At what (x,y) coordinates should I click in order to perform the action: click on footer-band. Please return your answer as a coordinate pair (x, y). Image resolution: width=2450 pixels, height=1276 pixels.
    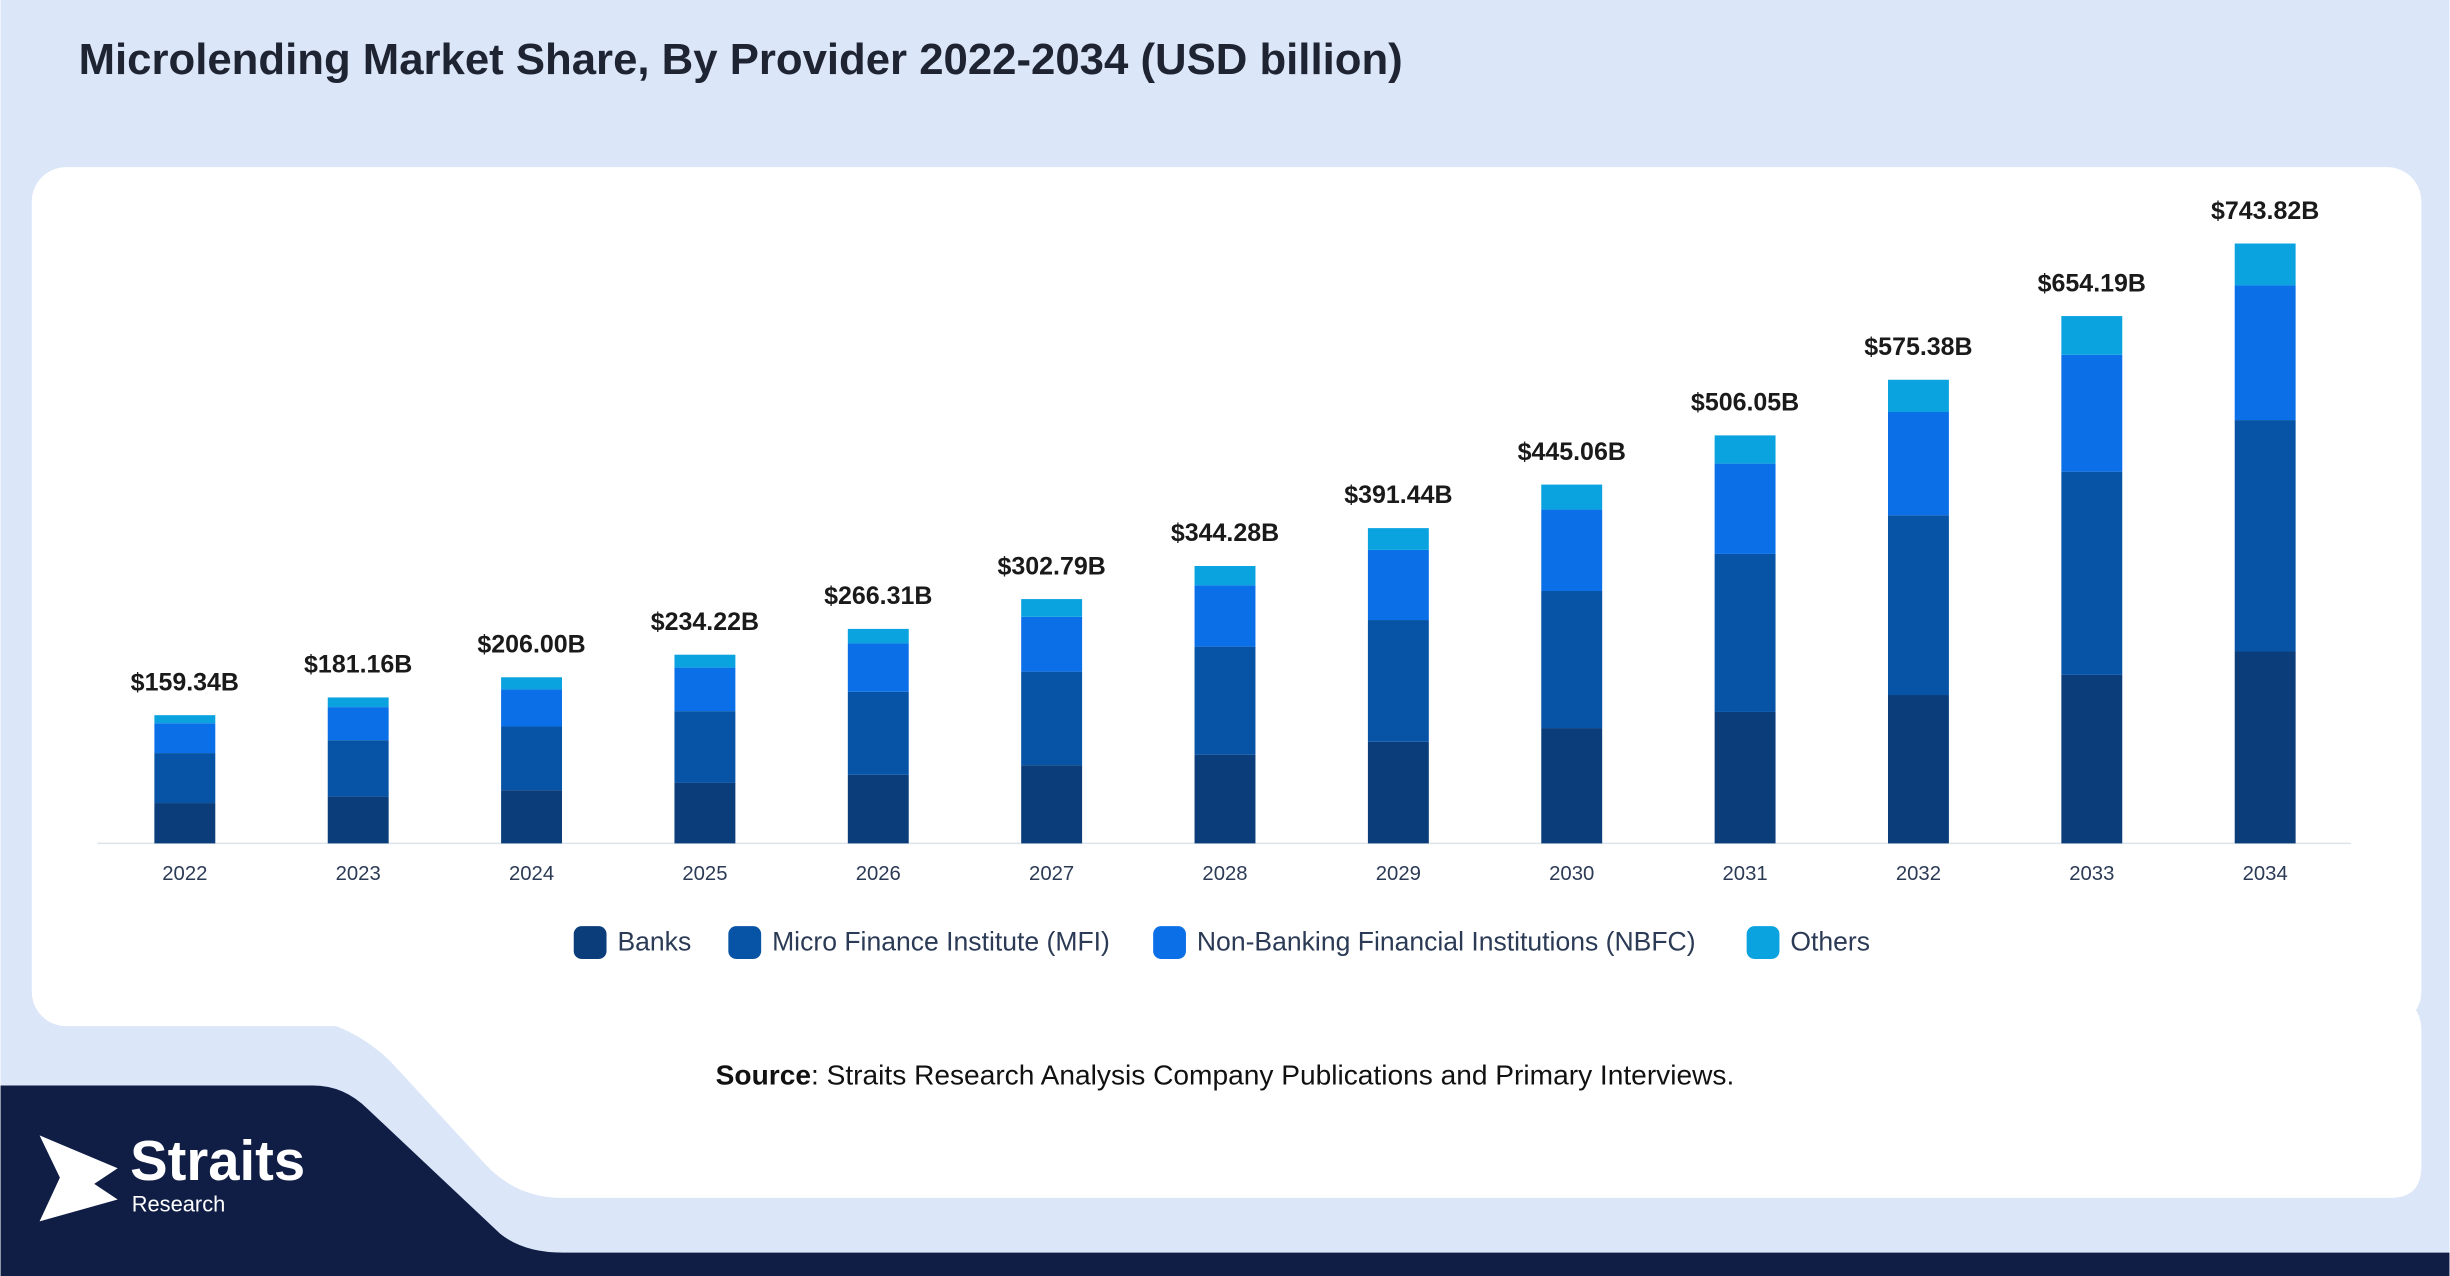
    Looking at the image, I should click on (1225, 1180).